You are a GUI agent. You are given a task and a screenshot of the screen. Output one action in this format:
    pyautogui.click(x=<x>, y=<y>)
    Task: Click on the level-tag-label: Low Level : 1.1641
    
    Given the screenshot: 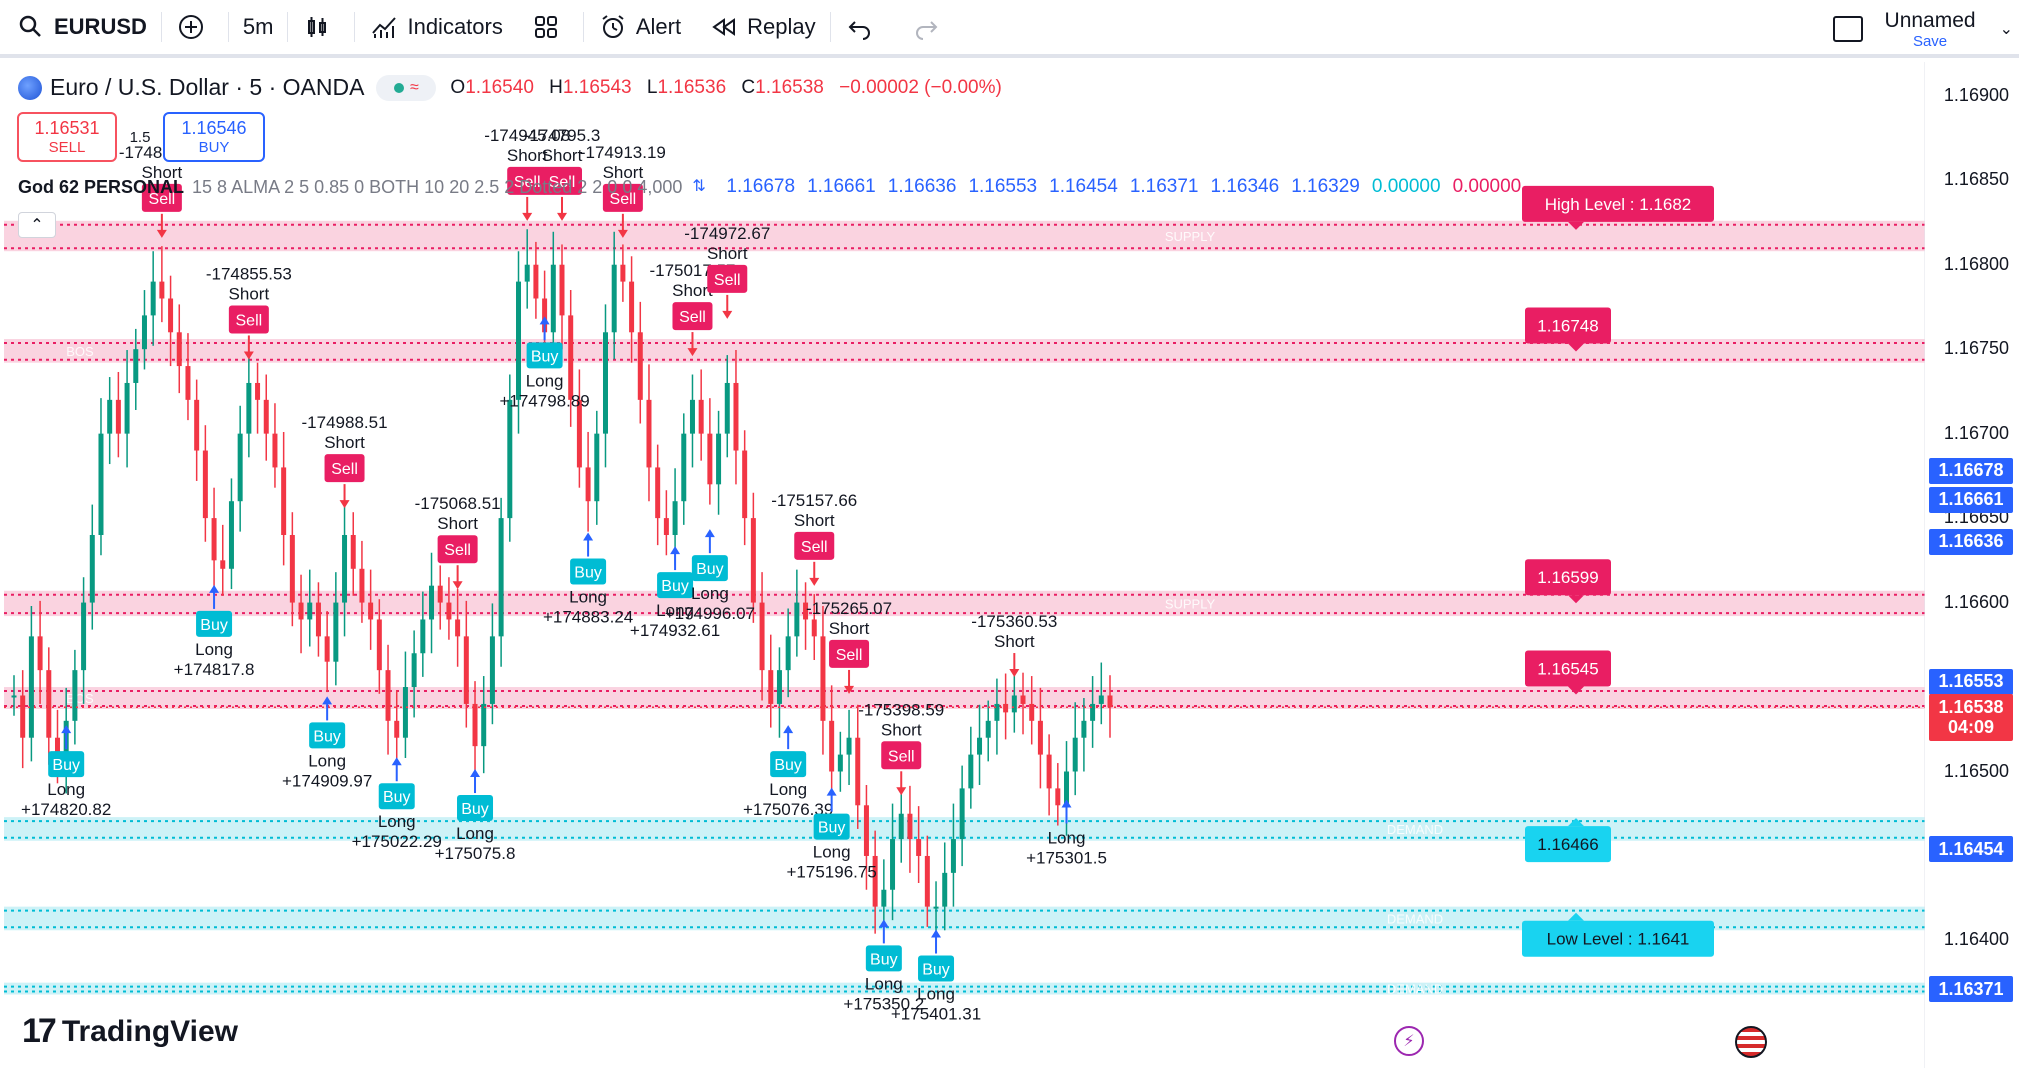 What is the action you would take?
    pyautogui.click(x=1618, y=939)
    